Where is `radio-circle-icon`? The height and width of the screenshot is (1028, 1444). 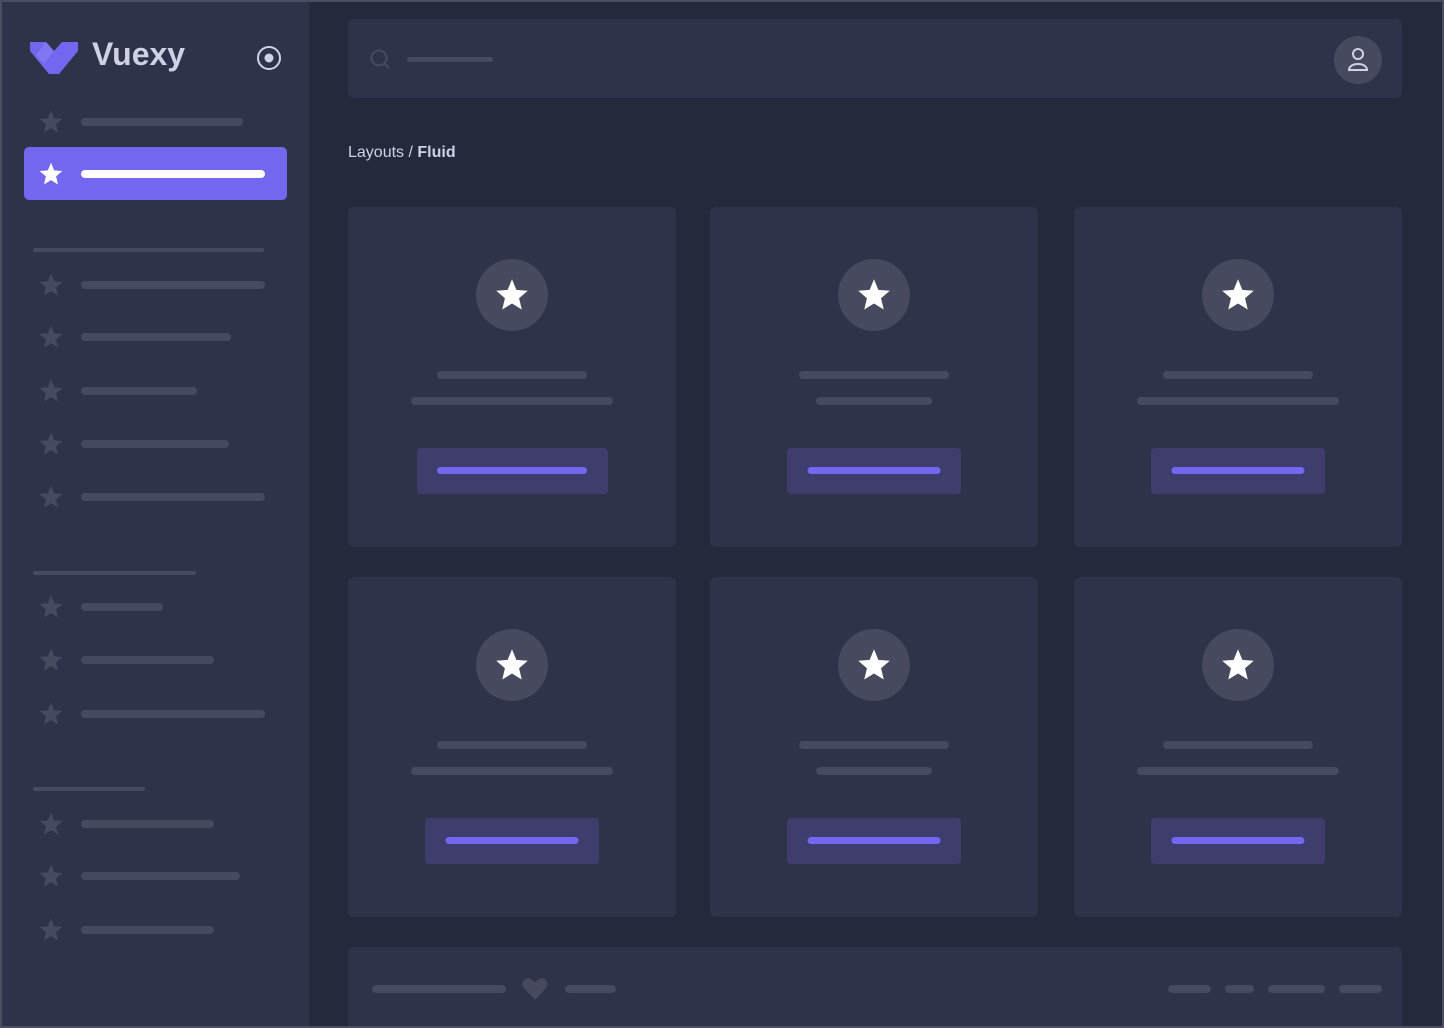 radio-circle-icon is located at coordinates (269, 58).